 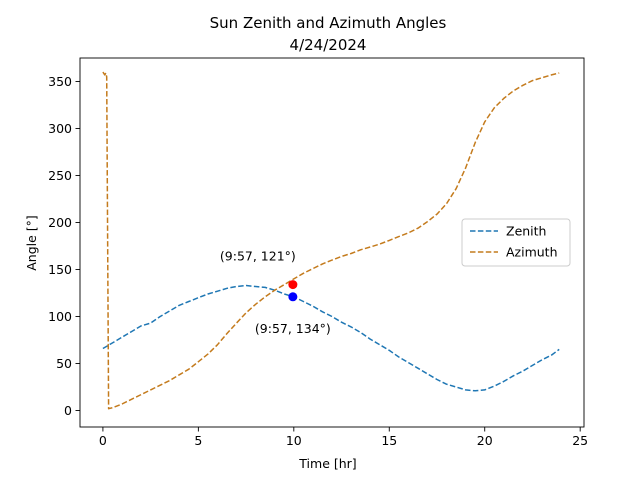 What do you see at coordinates (328, 23) in the screenshot?
I see `chart-title: Sun Zenith and Azimuth Angles` at bounding box center [328, 23].